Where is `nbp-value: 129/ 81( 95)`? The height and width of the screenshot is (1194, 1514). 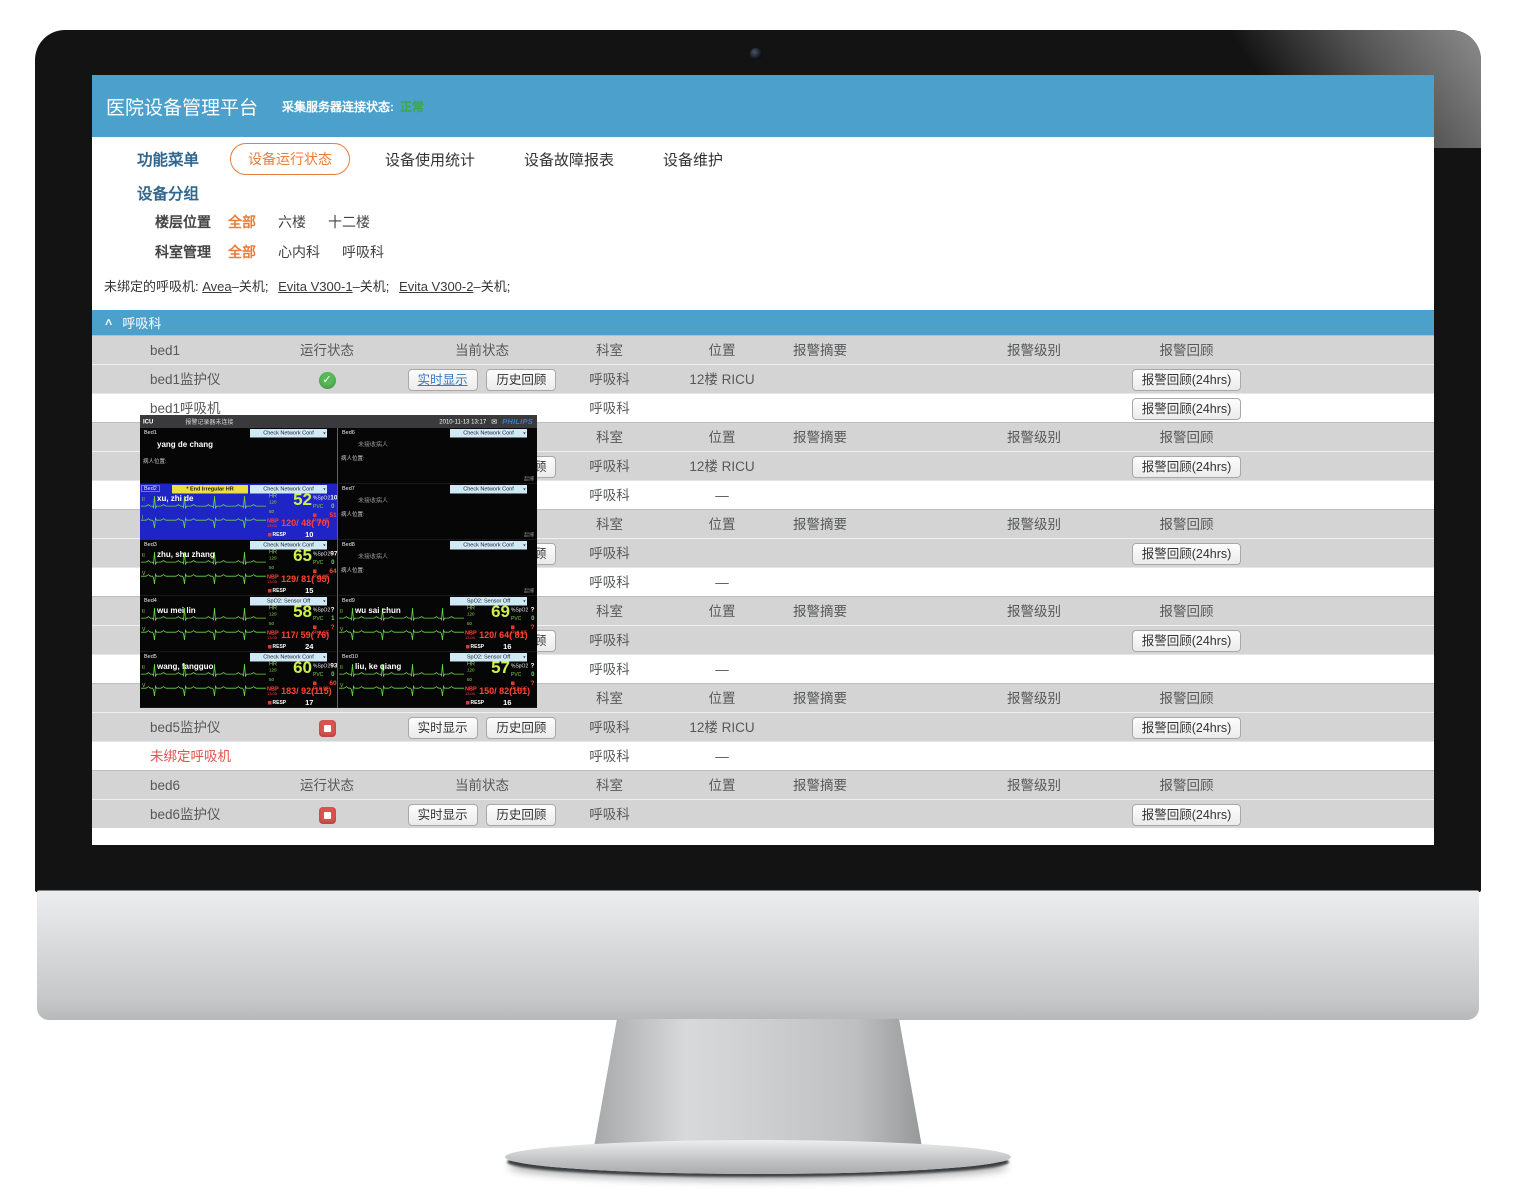 nbp-value: 129/ 81( 95) is located at coordinates (305, 579).